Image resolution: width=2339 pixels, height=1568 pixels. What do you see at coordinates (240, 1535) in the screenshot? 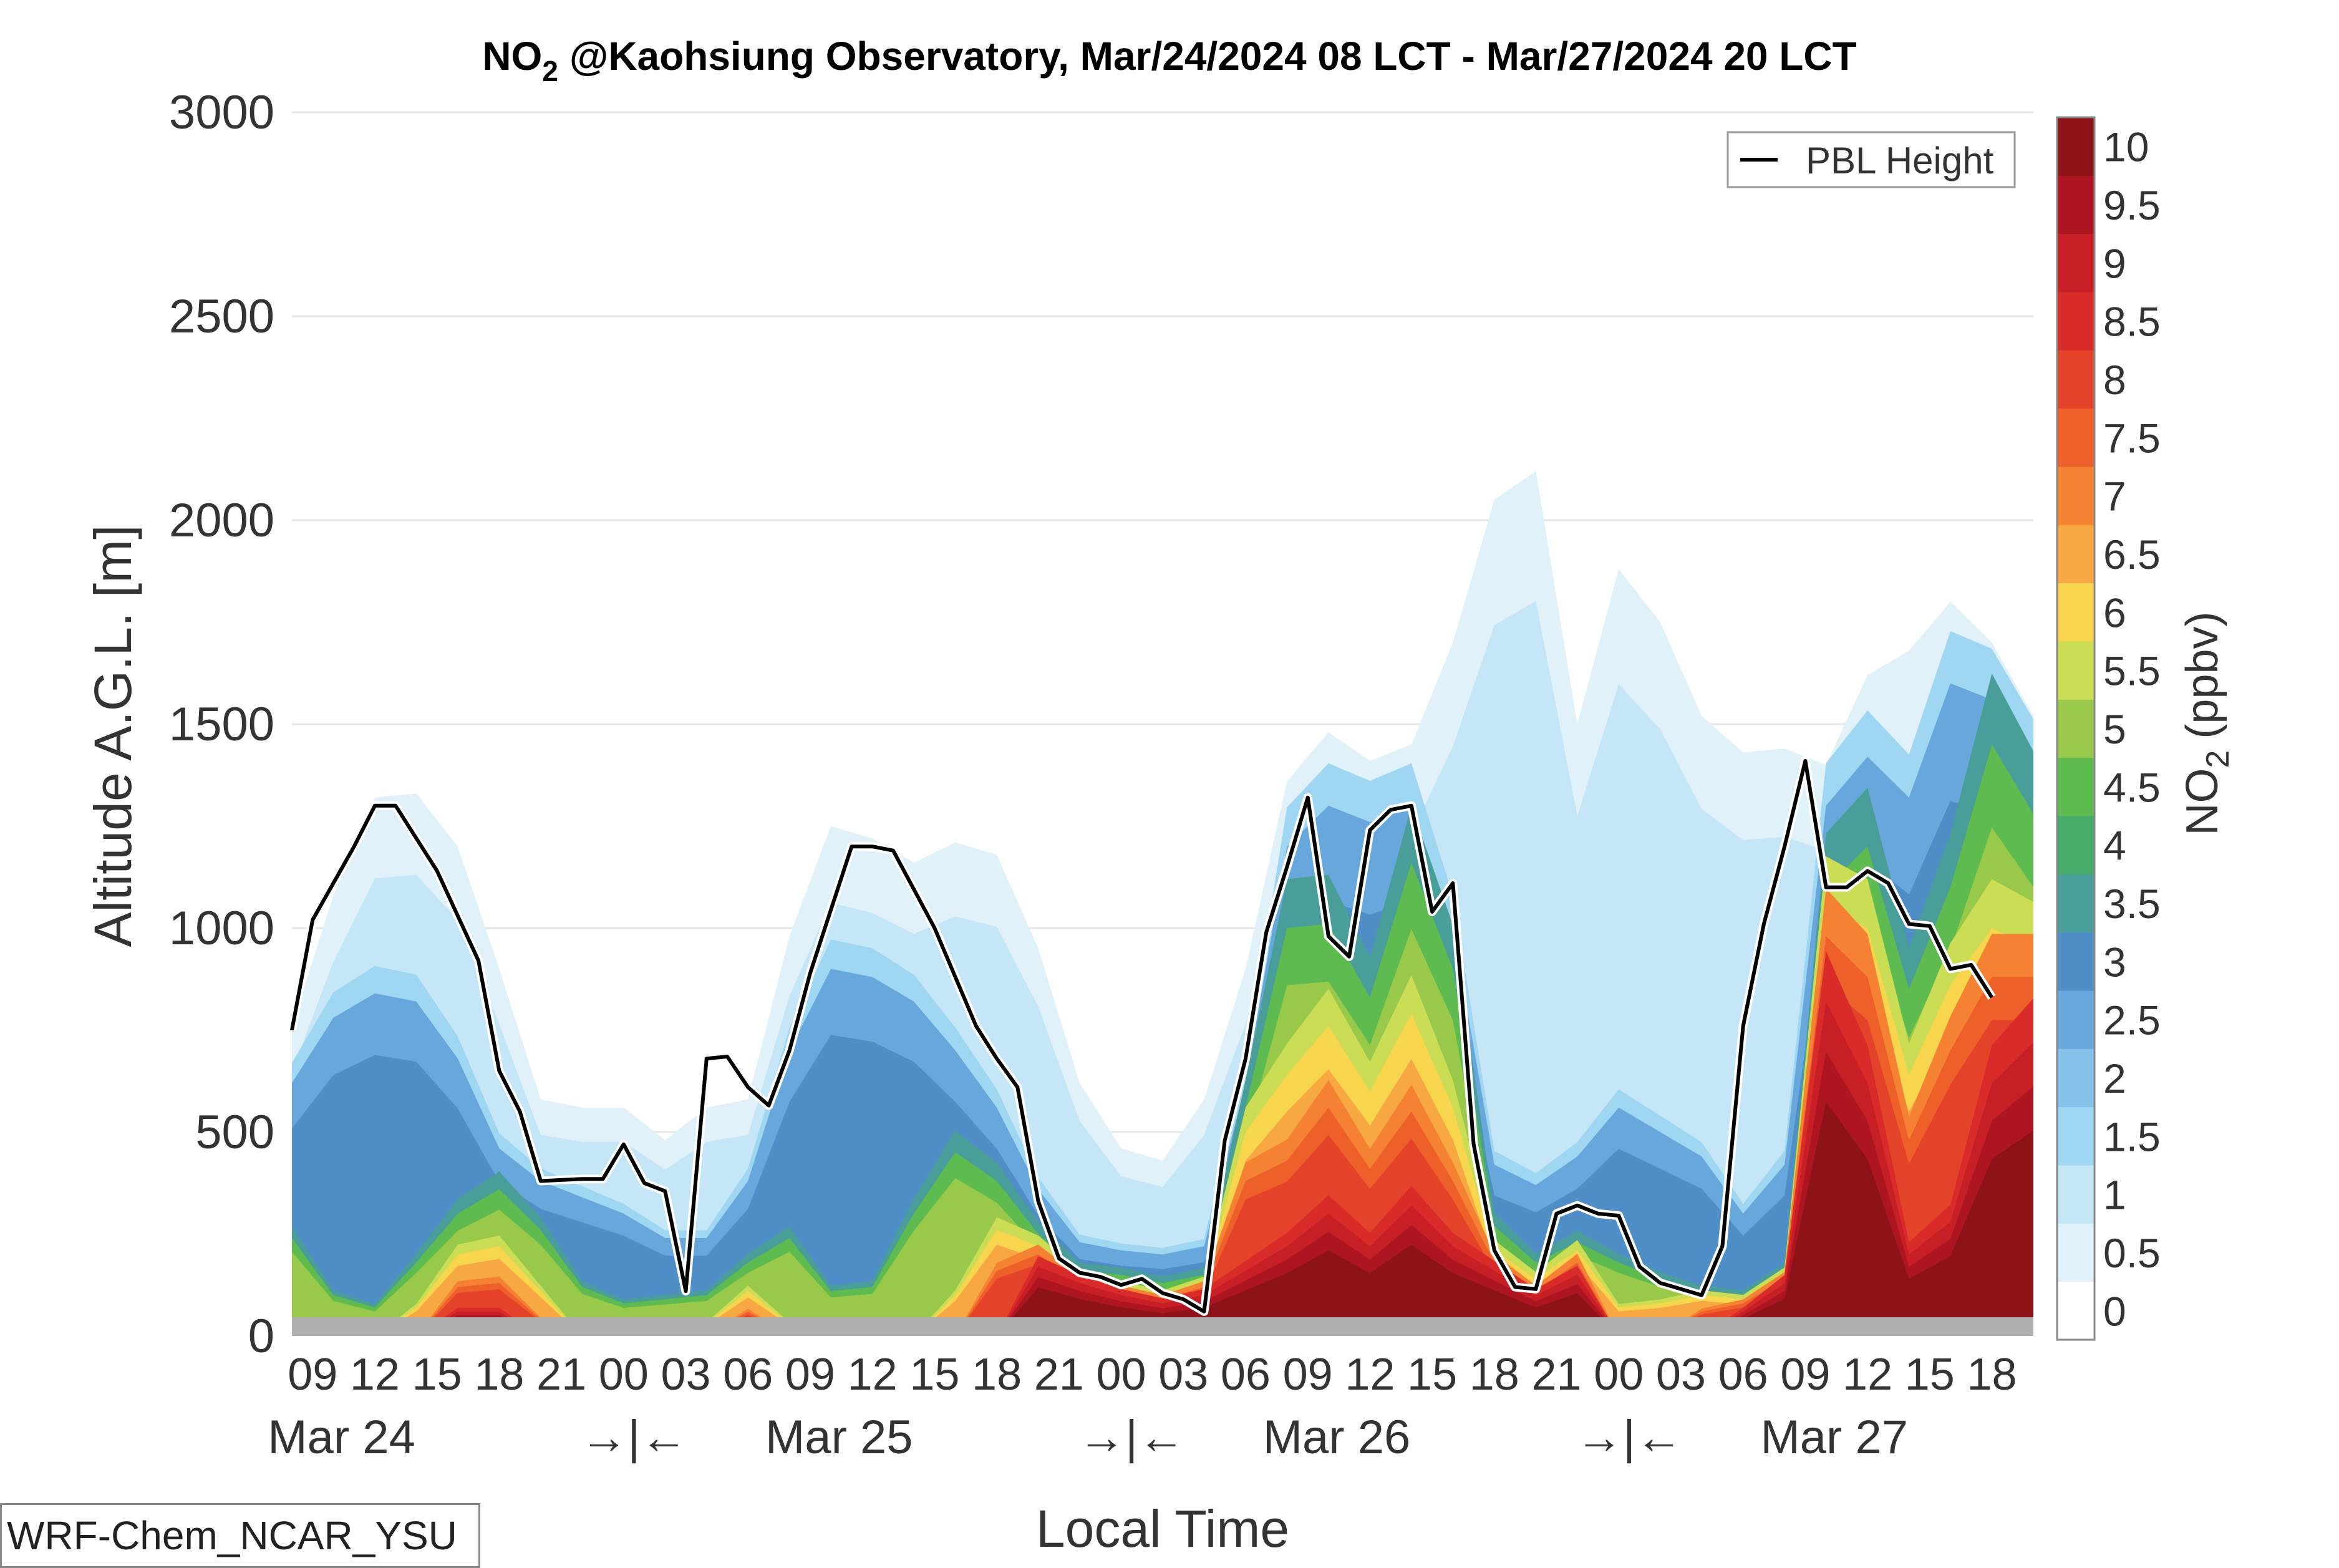
I see `model-label: WRF-Chem_NCAR_YSU` at bounding box center [240, 1535].